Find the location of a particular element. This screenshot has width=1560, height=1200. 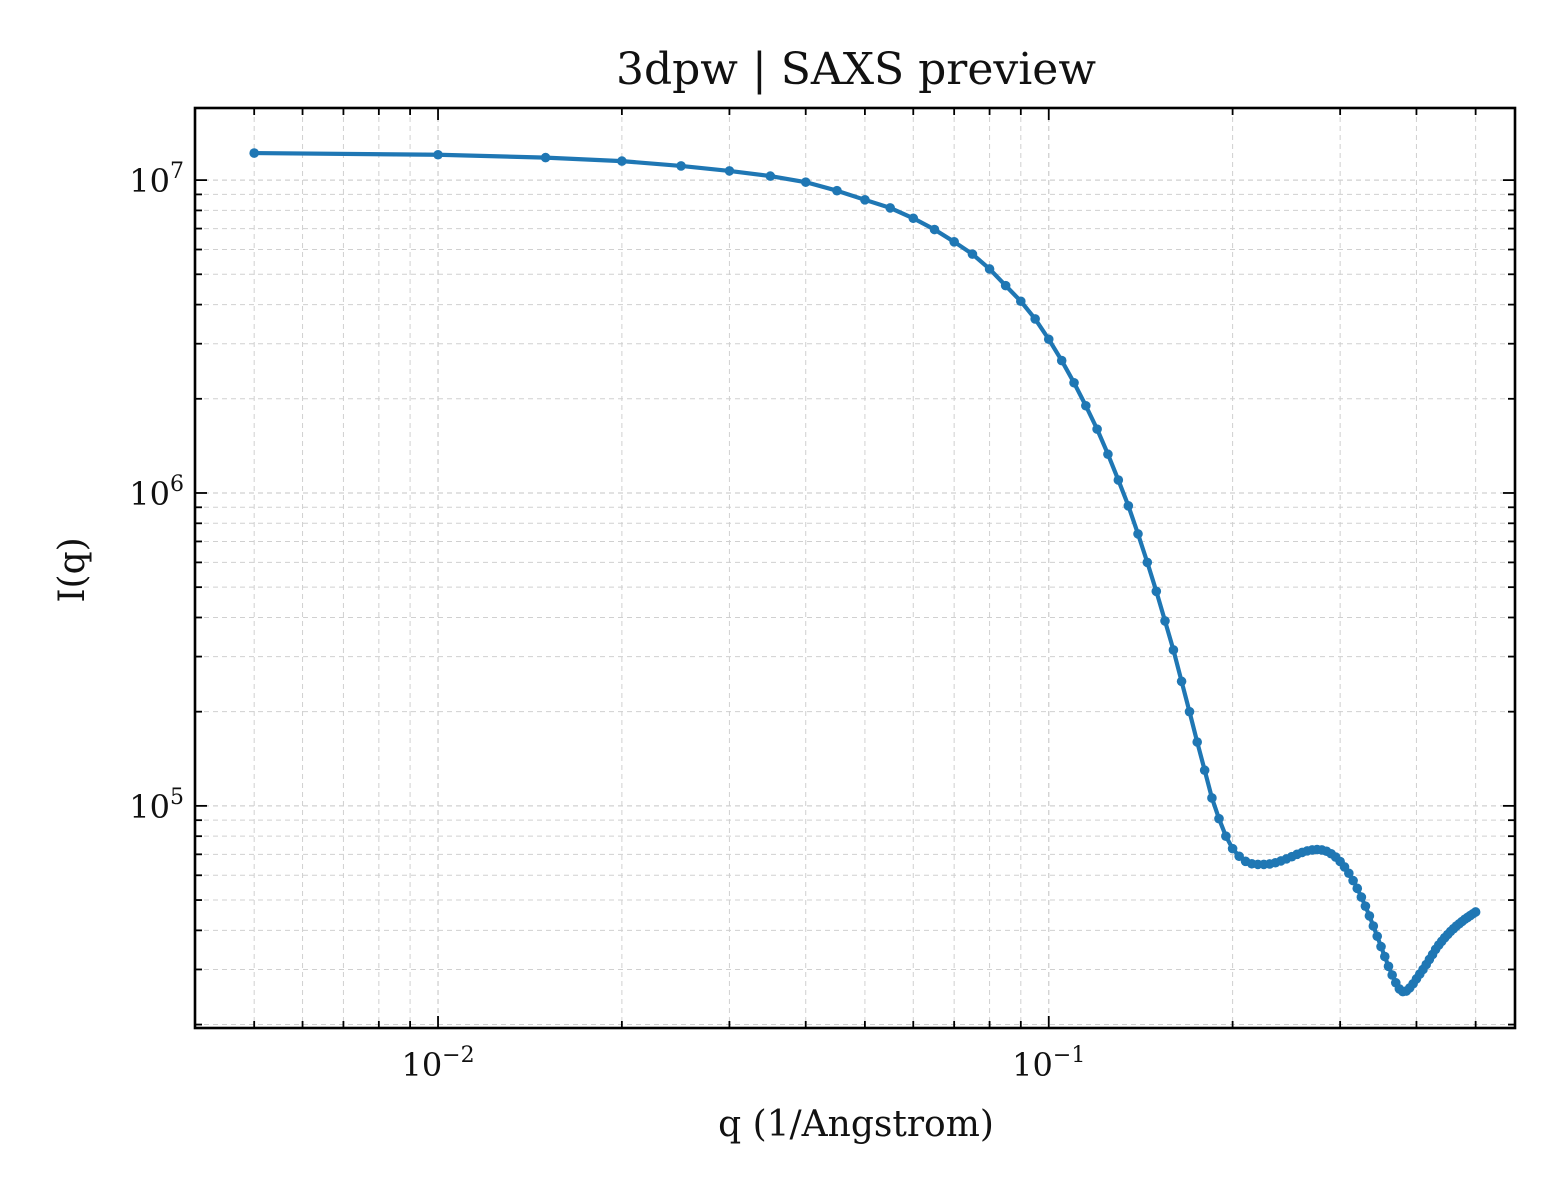

y-tick-label: 106 is located at coordinates (156, 492).